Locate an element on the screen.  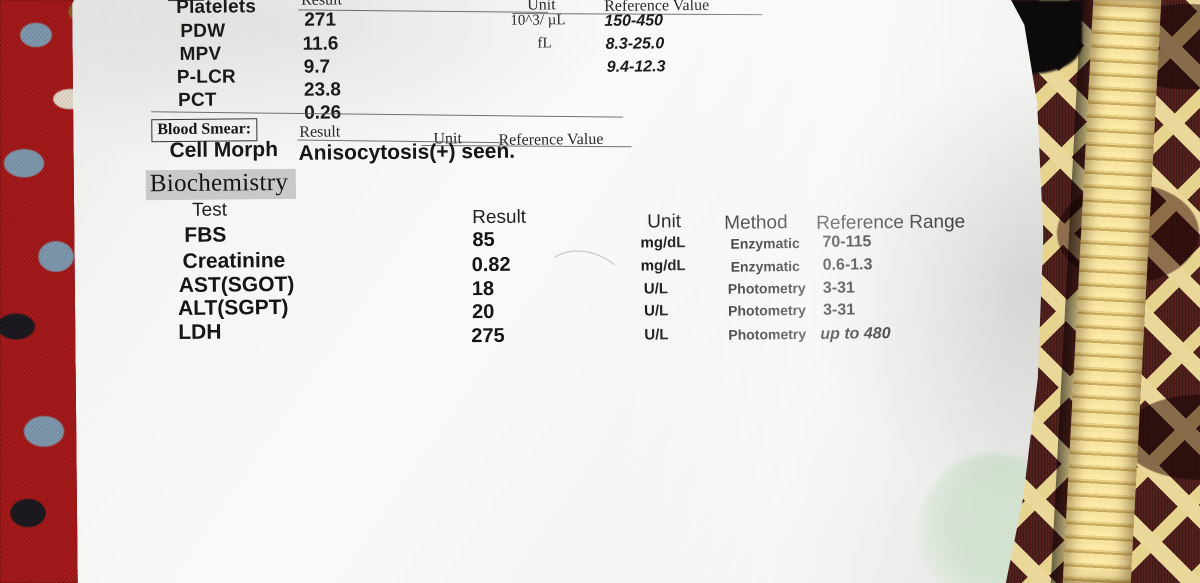
hematology-row-unit: fL is located at coordinates (544, 43).